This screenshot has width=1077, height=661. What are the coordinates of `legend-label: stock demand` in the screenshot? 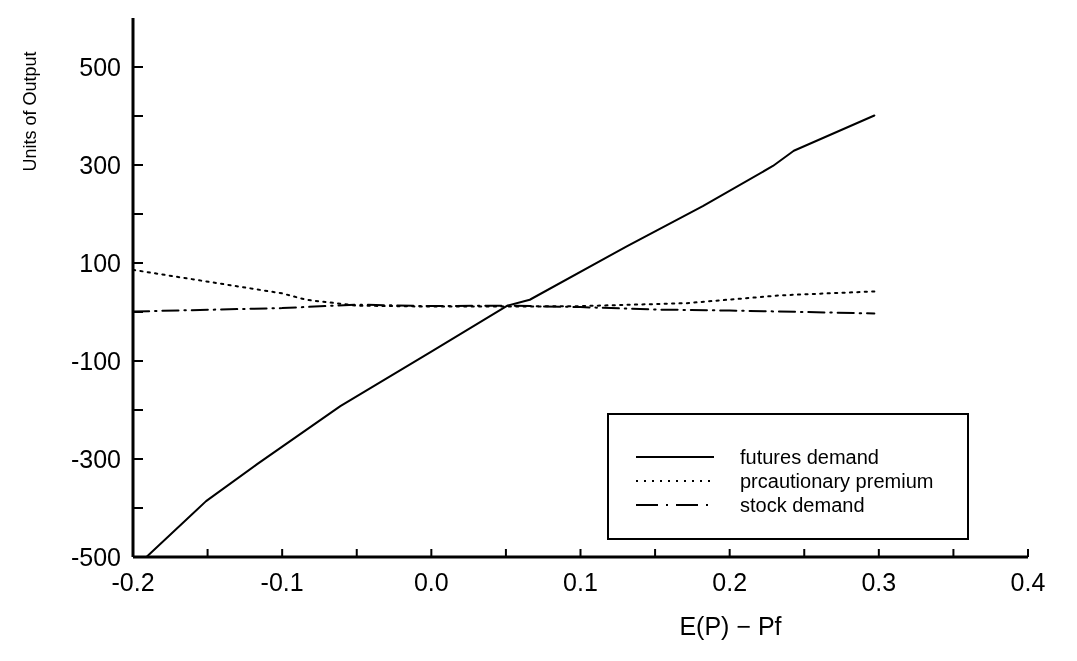 It's located at (802, 505).